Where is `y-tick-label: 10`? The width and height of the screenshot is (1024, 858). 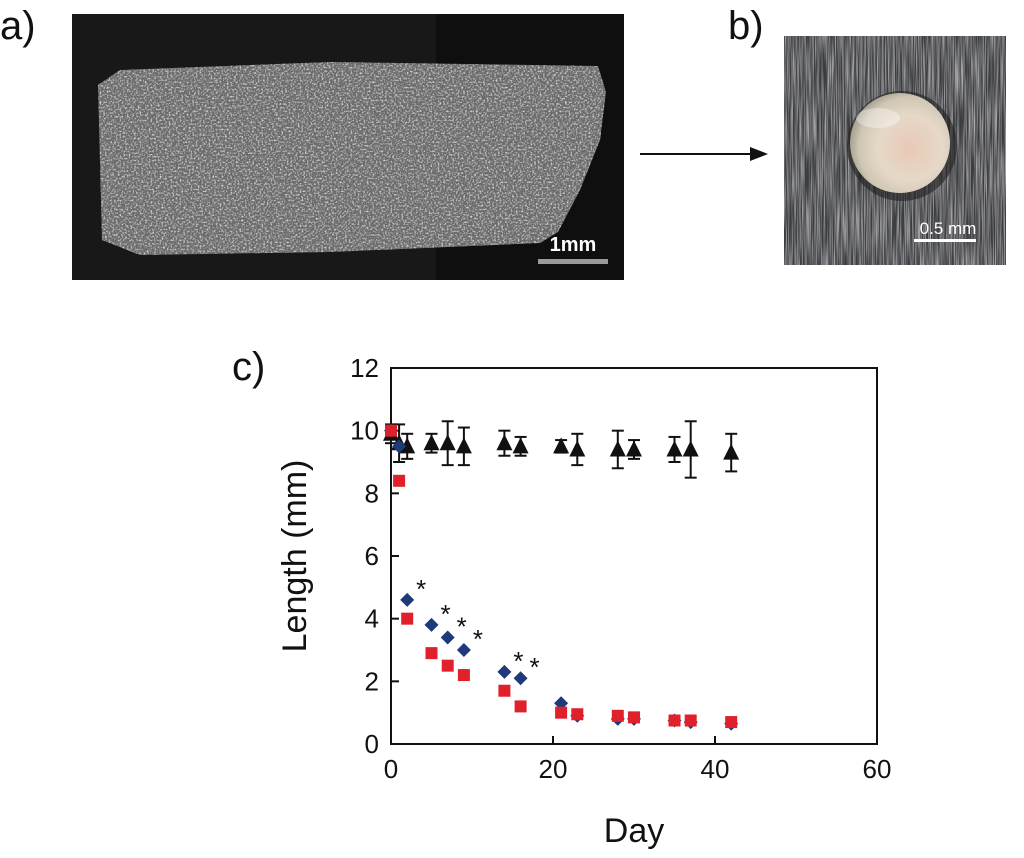 y-tick-label: 10 is located at coordinates (364, 431).